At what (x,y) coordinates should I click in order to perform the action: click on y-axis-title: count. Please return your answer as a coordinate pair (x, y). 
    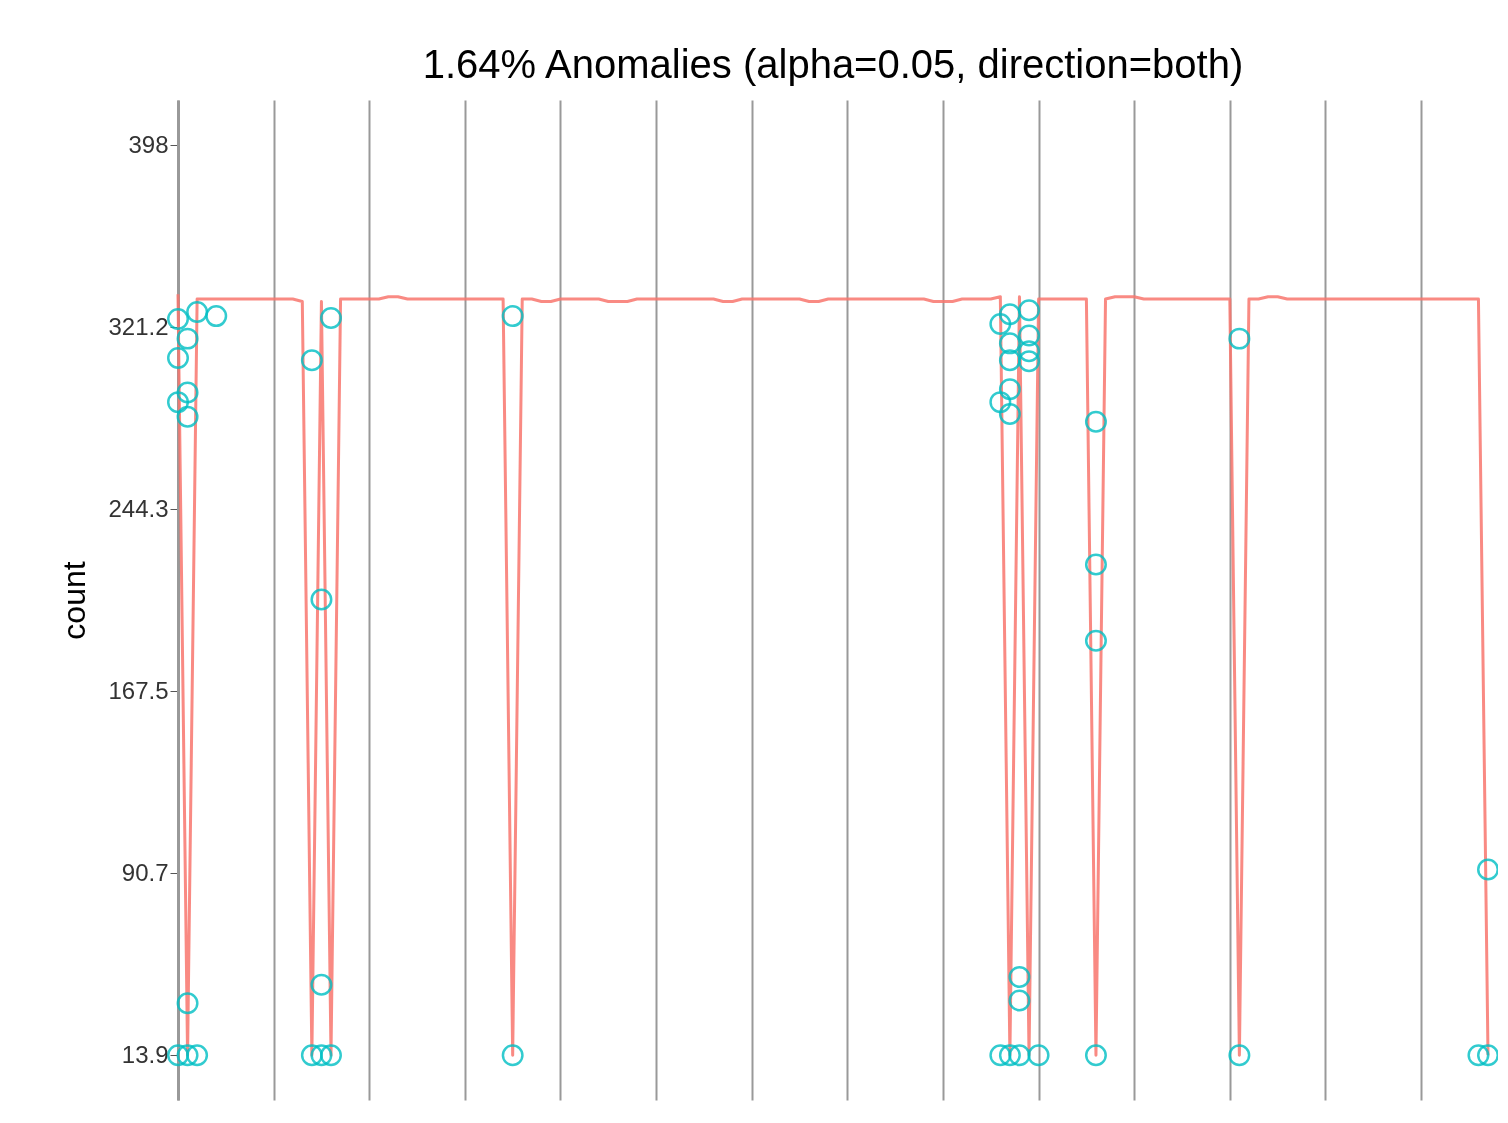
    Looking at the image, I should click on (74, 600).